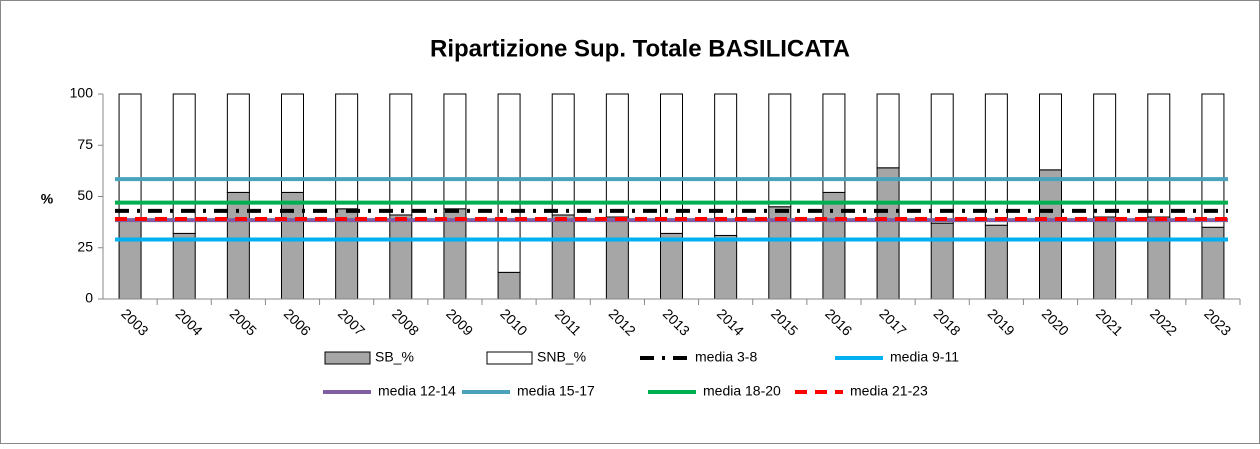 The image size is (1260, 449). What do you see at coordinates (742, 391) in the screenshot?
I see `legend-label: media 18-20` at bounding box center [742, 391].